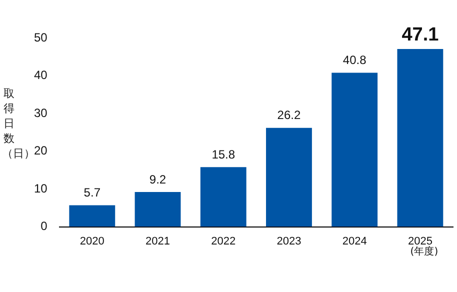 The height and width of the screenshot is (292, 457). I want to click on y-tick-label: 30, so click(41, 113).